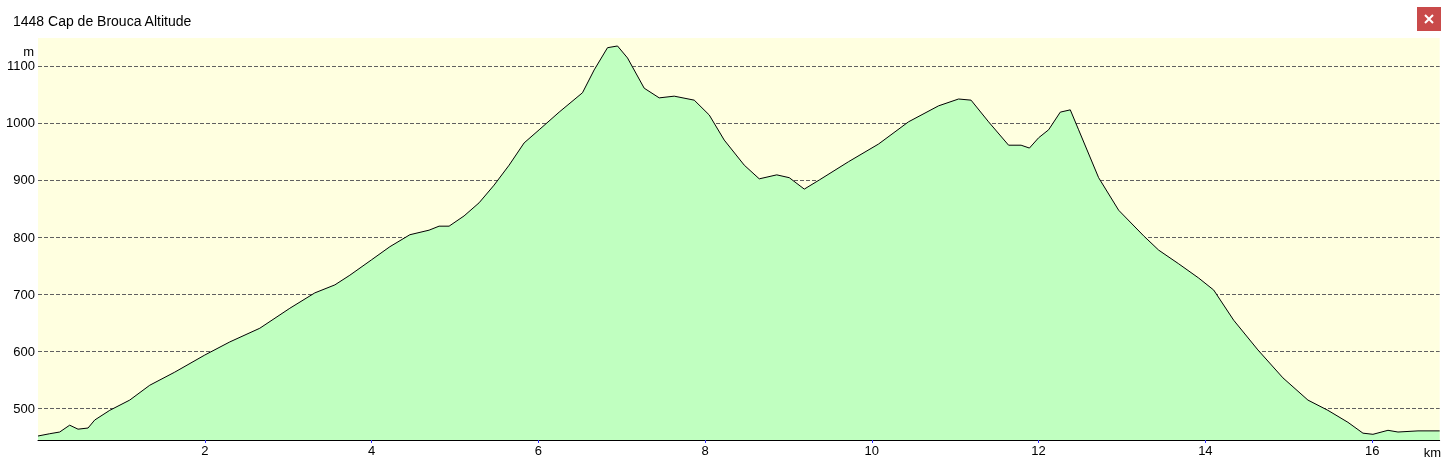 The height and width of the screenshot is (459, 1444). What do you see at coordinates (21, 66) in the screenshot?
I see `y-tick-label: 1100` at bounding box center [21, 66].